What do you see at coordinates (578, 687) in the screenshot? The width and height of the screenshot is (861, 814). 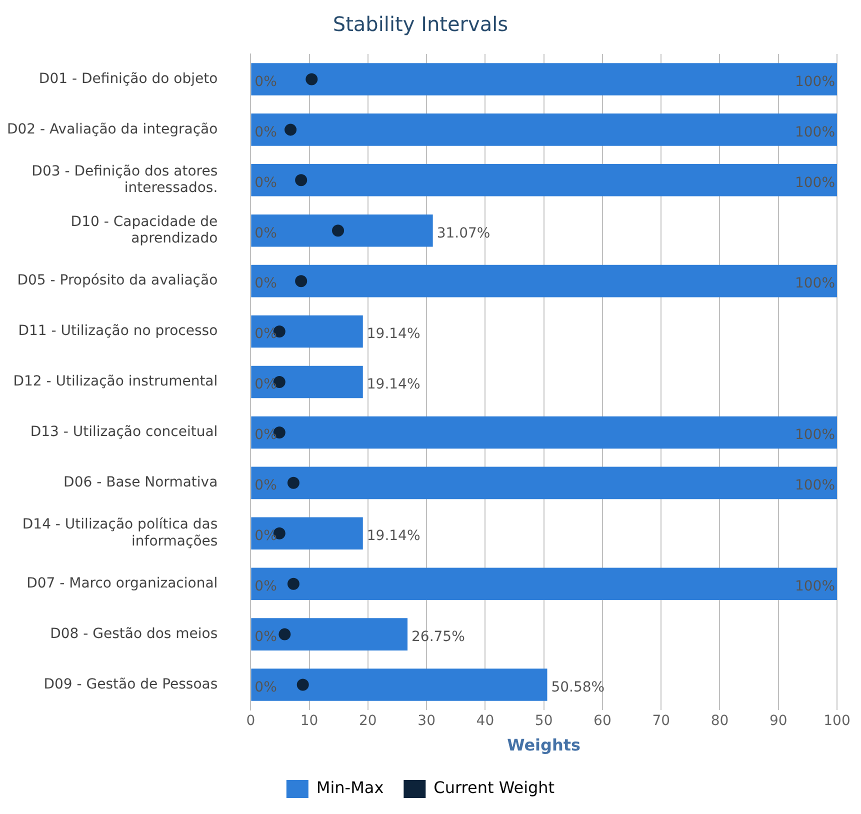 I see `data-label: 50.58%` at bounding box center [578, 687].